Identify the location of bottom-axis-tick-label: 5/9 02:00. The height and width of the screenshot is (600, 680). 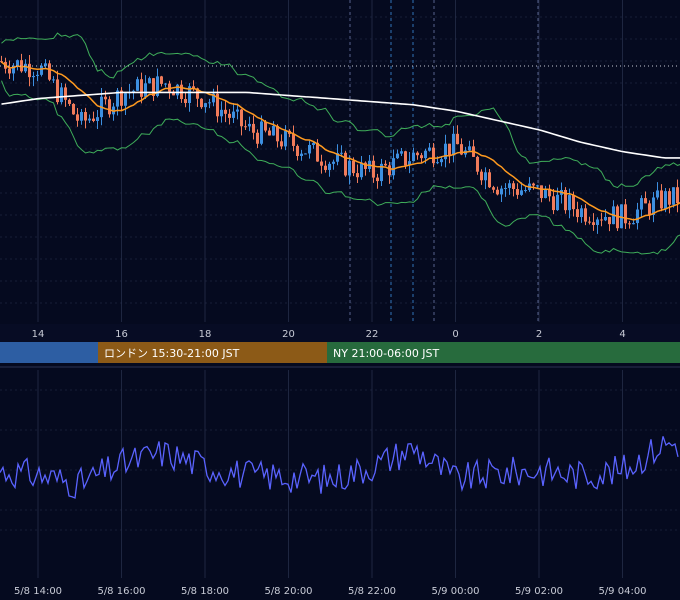
(539, 591).